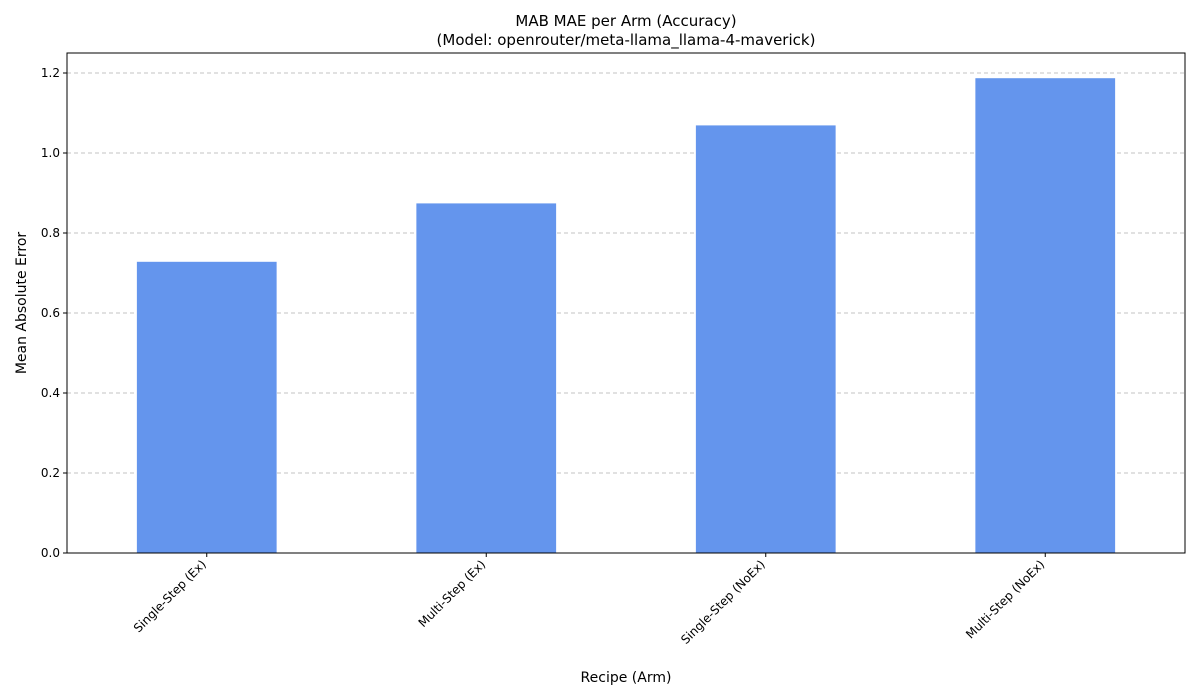  I want to click on y-tick-label: 0.0, so click(50, 553).